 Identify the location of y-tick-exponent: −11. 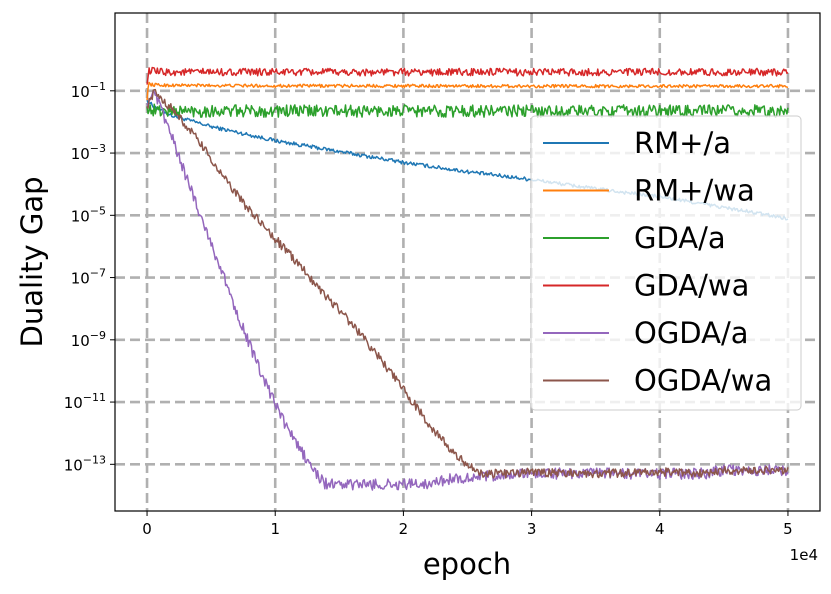
(94, 397).